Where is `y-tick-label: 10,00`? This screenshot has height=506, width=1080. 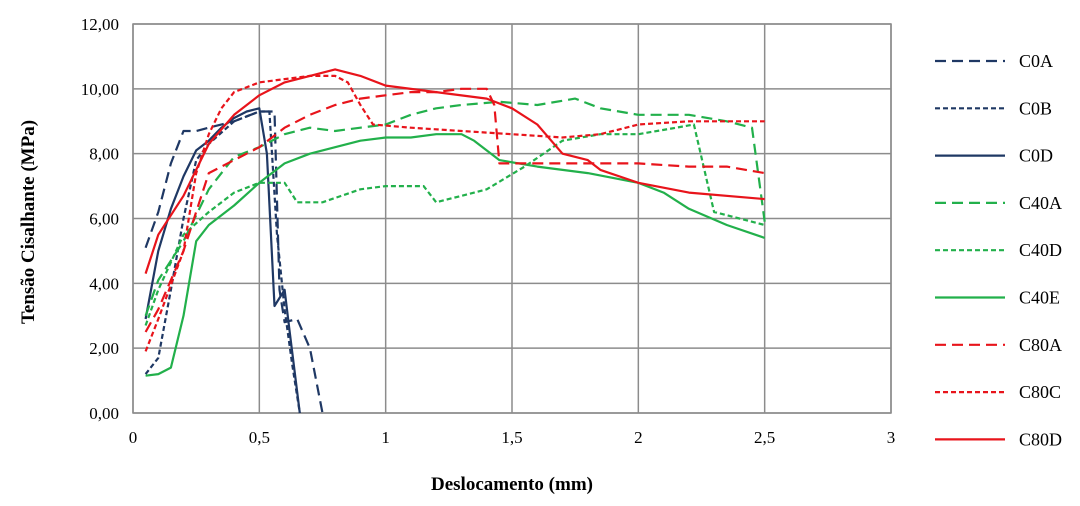 y-tick-label: 10,00 is located at coordinates (100, 89).